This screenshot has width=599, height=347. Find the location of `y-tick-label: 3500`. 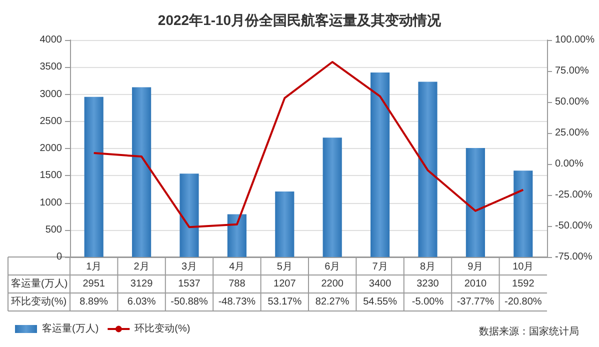

y-tick-label: 3500 is located at coordinates (51, 67).